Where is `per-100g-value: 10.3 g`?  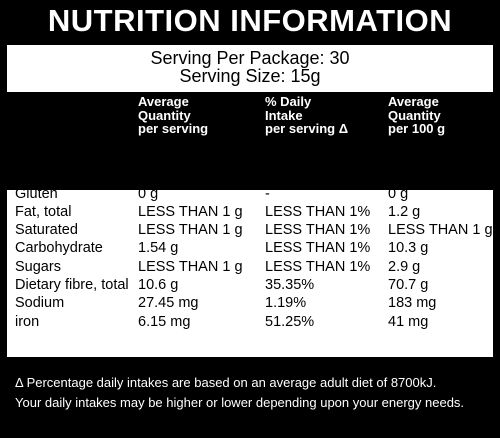 per-100g-value: 10.3 g is located at coordinates (408, 248).